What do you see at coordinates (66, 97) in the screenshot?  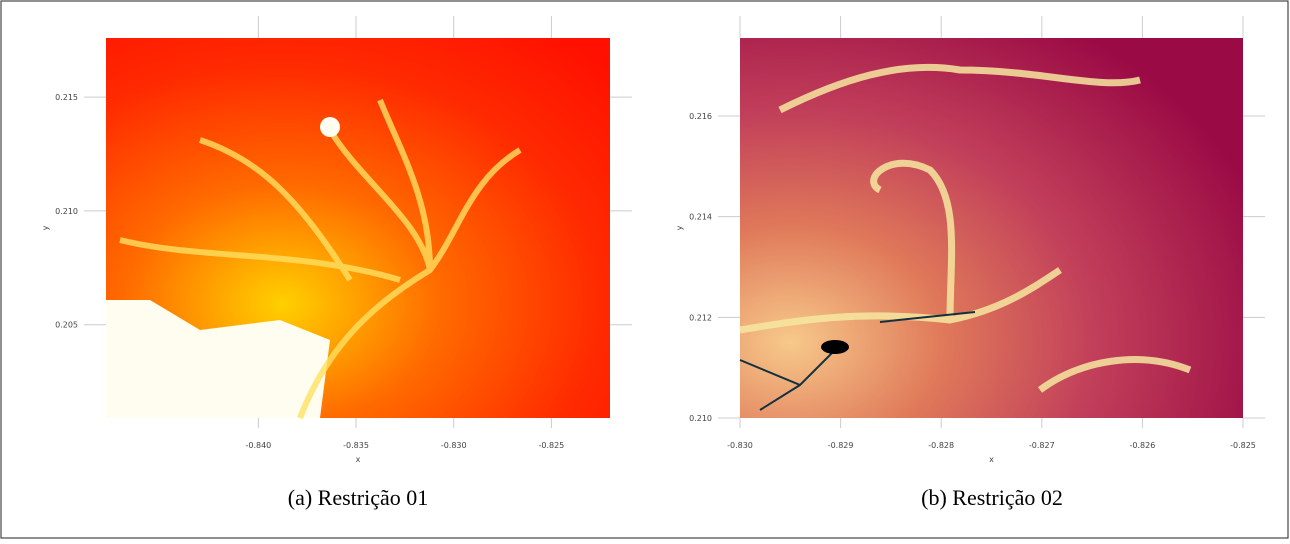 I see `y-tick-label: 0.215` at bounding box center [66, 97].